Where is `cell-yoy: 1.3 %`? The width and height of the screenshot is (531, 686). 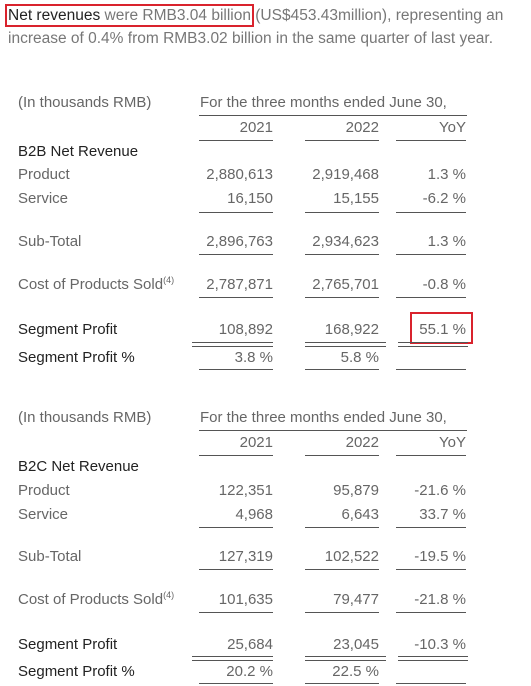 cell-yoy: 1.3 % is located at coordinates (446, 241).